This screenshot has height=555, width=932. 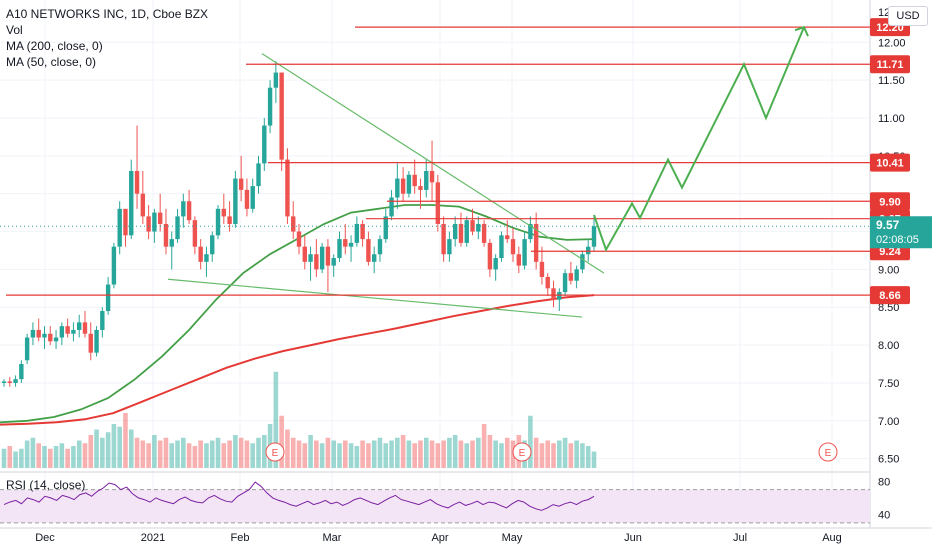 I want to click on last-price-tag, so click(x=901, y=232).